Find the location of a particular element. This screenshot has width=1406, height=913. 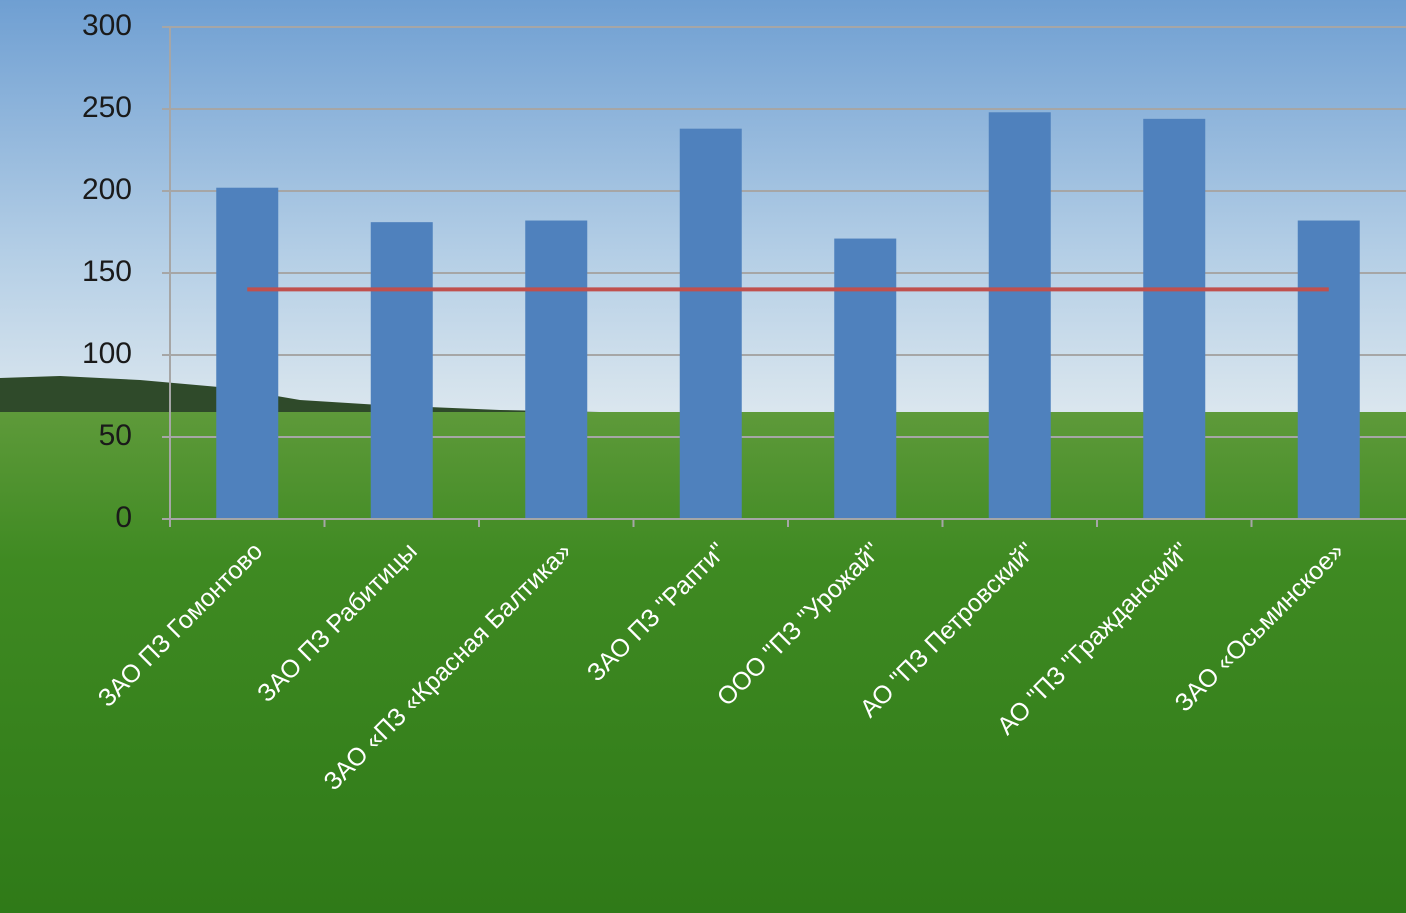

y-tick-label: 0 is located at coordinates (123, 517).